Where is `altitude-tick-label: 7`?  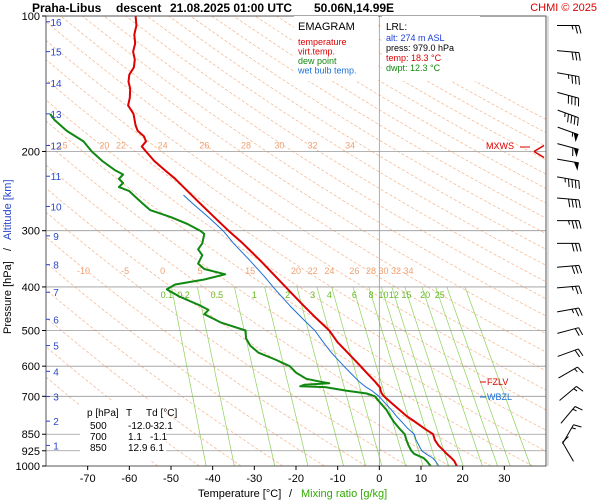 altitude-tick-label: 7 is located at coordinates (56, 293).